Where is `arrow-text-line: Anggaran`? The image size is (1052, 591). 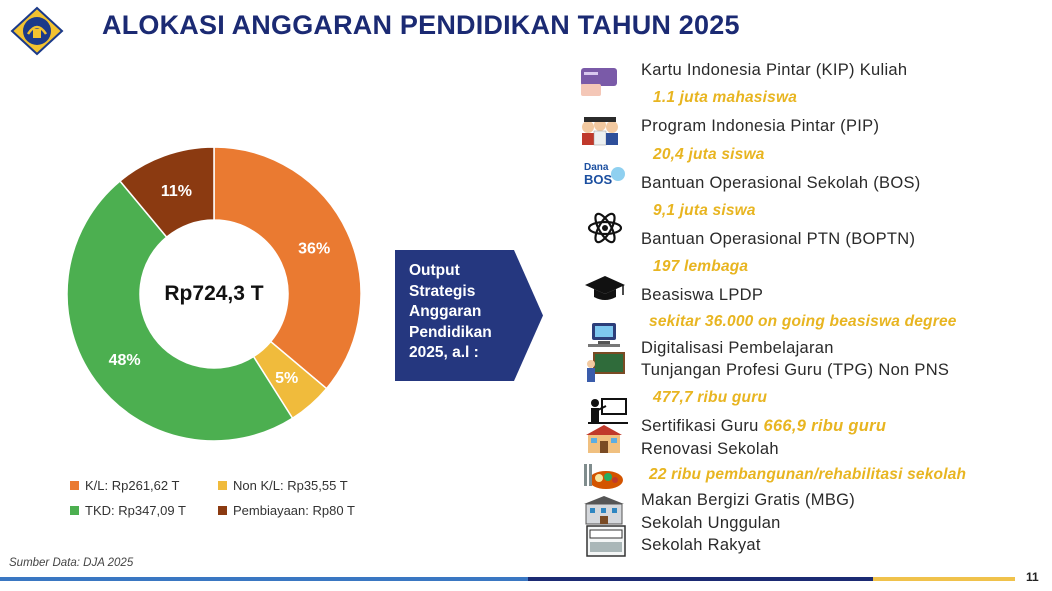 arrow-text-line: Anggaran is located at coordinates (445, 311).